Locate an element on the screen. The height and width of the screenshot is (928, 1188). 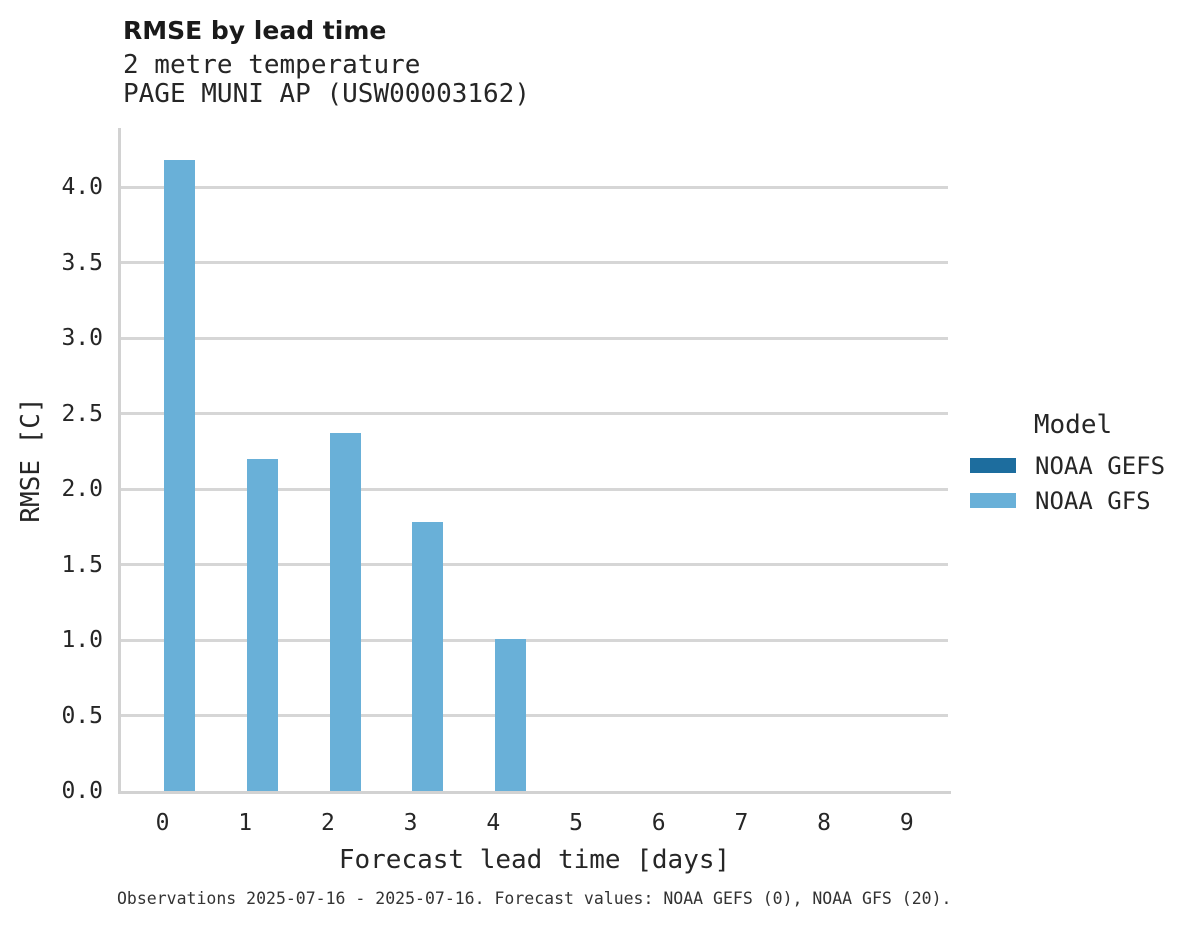
legend-label: NOAA GFS is located at coordinates (1093, 500).